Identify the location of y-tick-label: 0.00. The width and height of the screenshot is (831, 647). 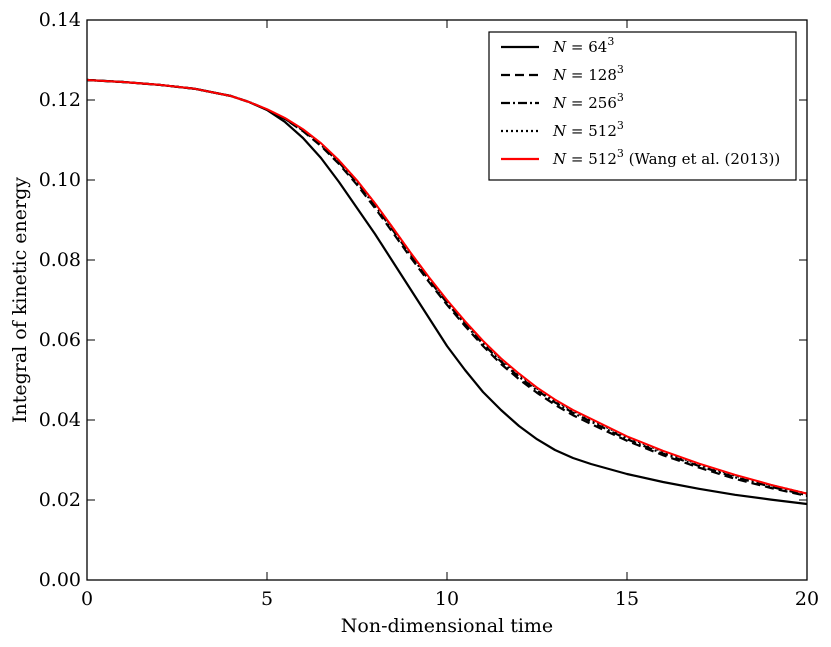
(60, 580).